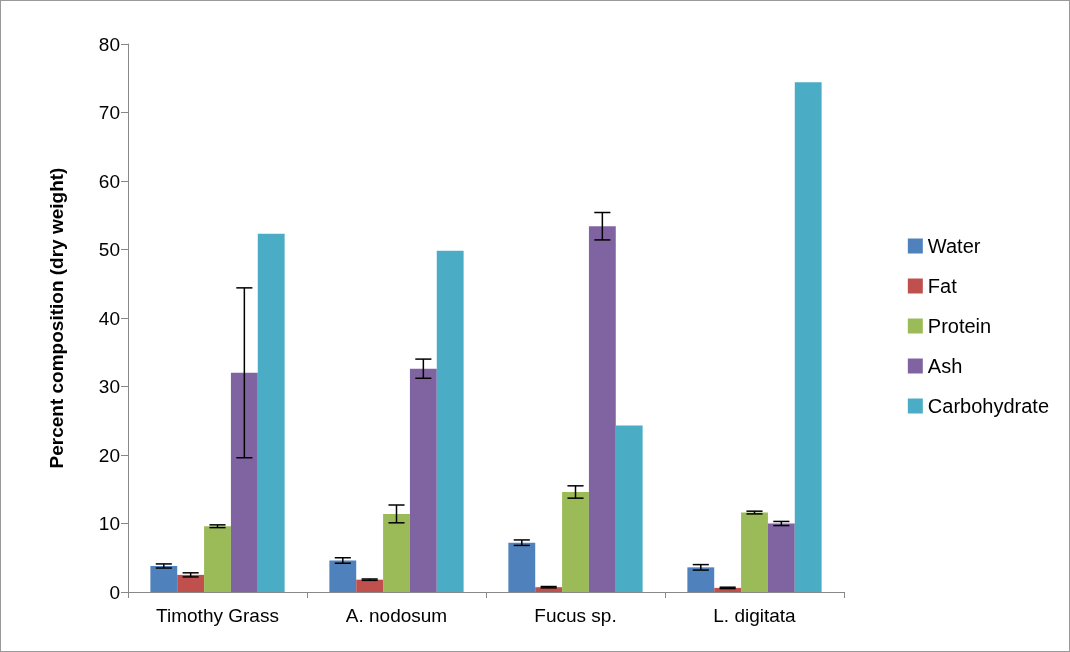  What do you see at coordinates (109, 523) in the screenshot?
I see `y-tick-label: 10` at bounding box center [109, 523].